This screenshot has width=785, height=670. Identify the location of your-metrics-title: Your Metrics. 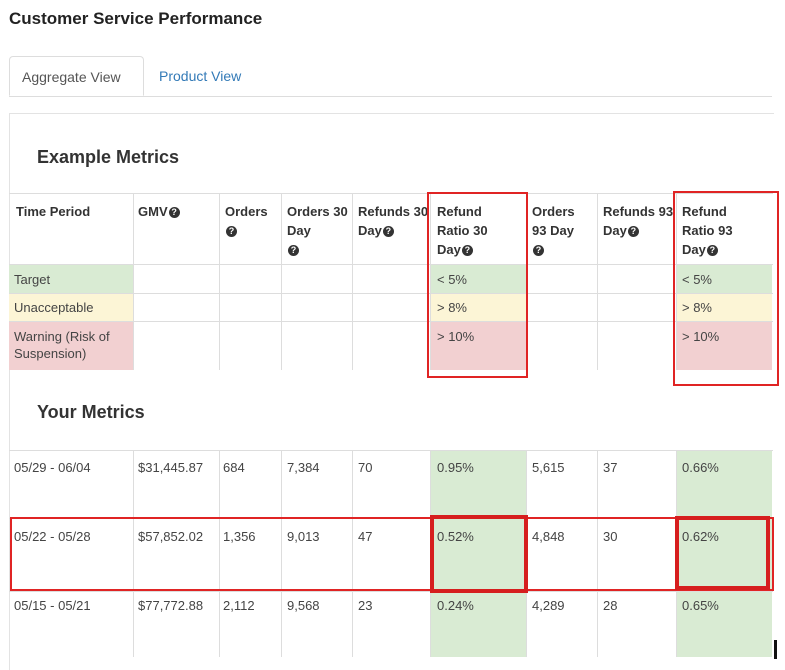
(91, 412).